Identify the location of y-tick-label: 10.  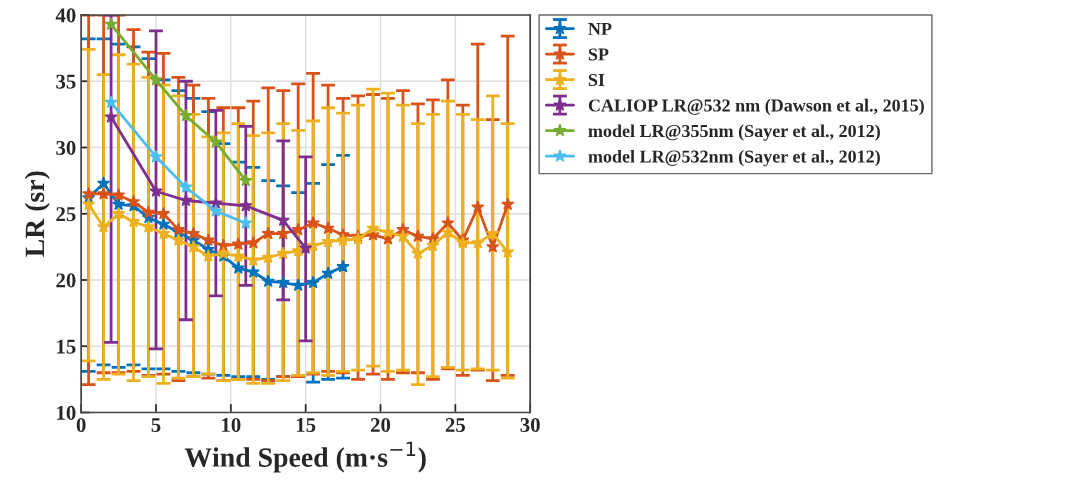
(66, 412).